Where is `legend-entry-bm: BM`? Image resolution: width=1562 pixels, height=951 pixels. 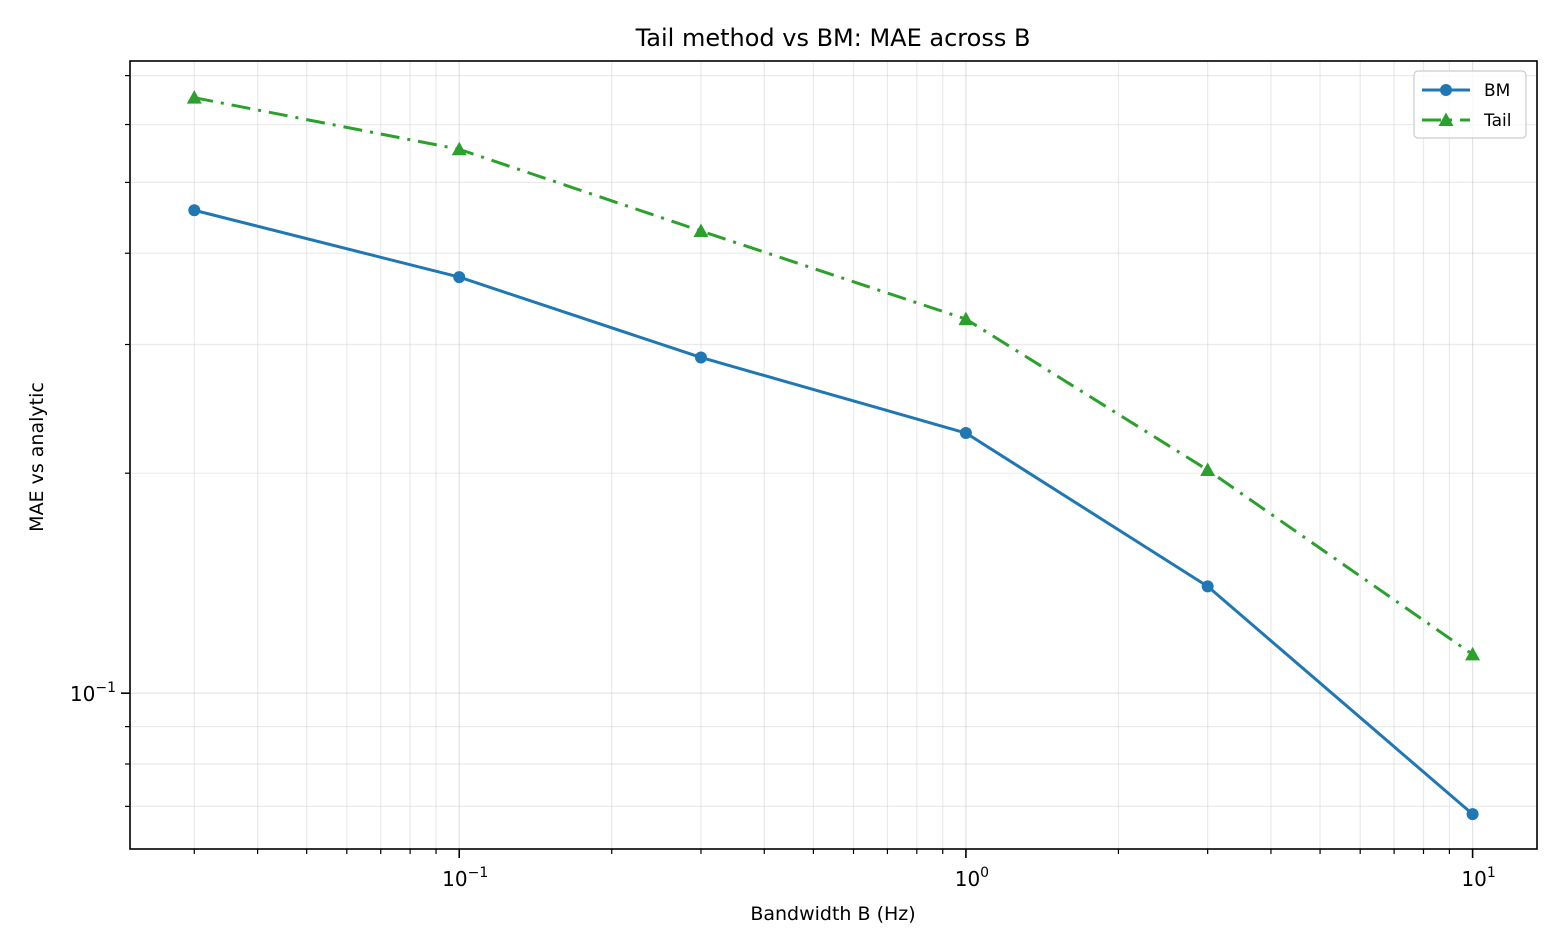
legend-entry-bm: BM is located at coordinates (1466, 91).